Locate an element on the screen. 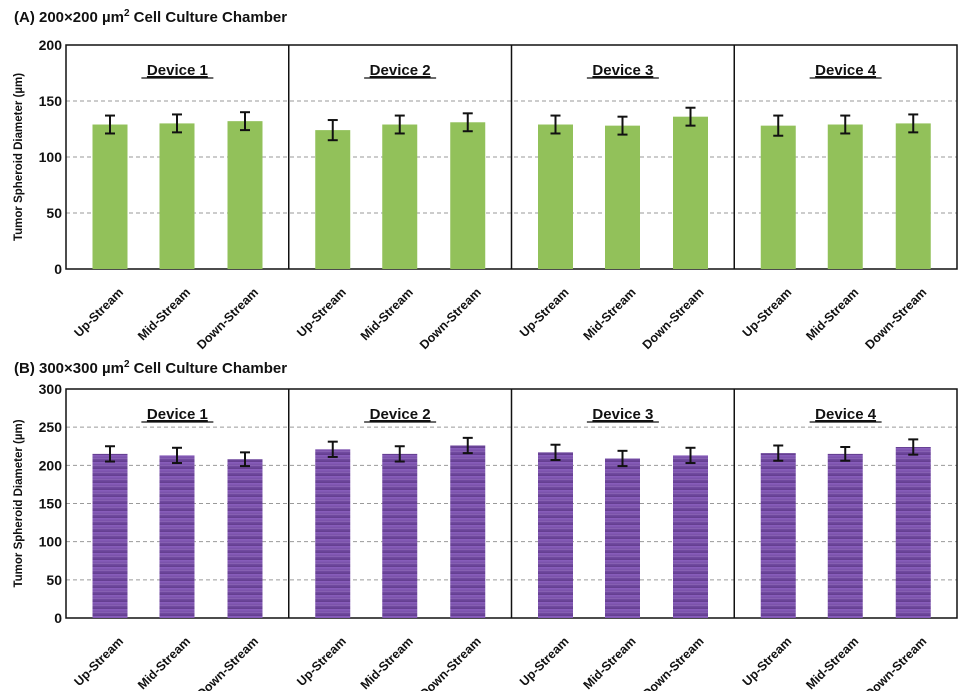  y-tick-label: 250 is located at coordinates (51, 427).